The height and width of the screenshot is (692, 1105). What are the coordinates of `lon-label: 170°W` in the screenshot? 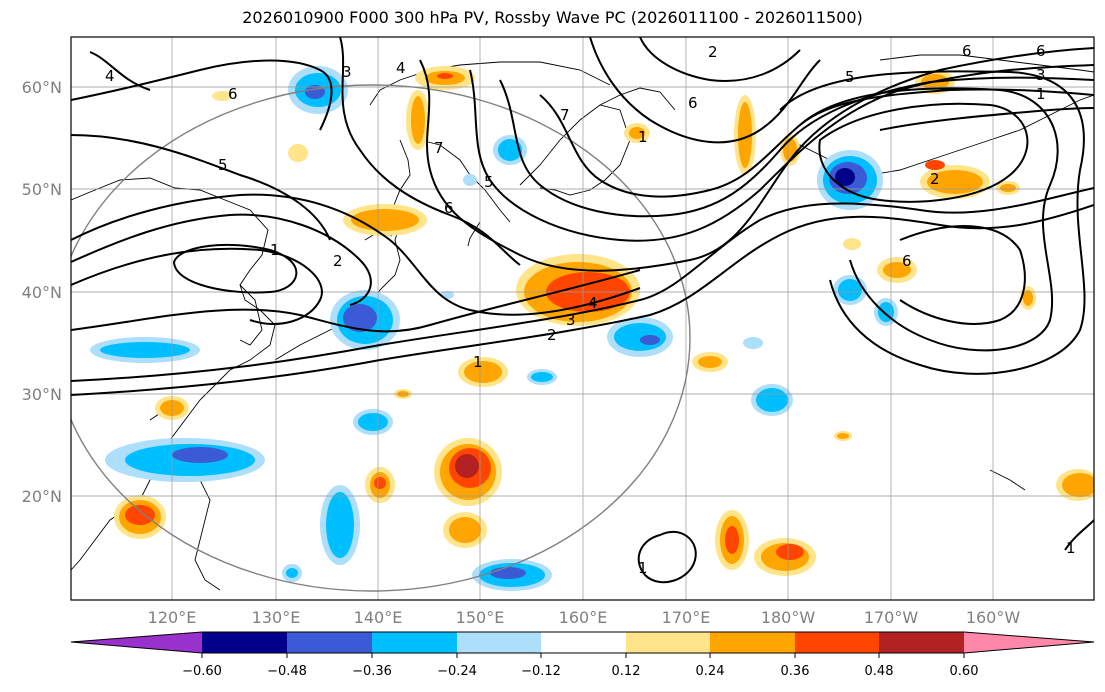 It's located at (891, 617).